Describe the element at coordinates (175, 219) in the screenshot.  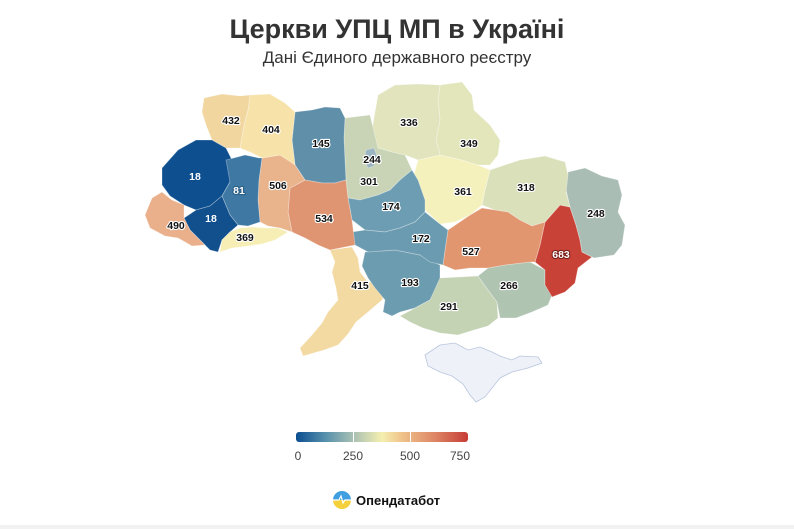
I see `region-zakarpattia` at that location.